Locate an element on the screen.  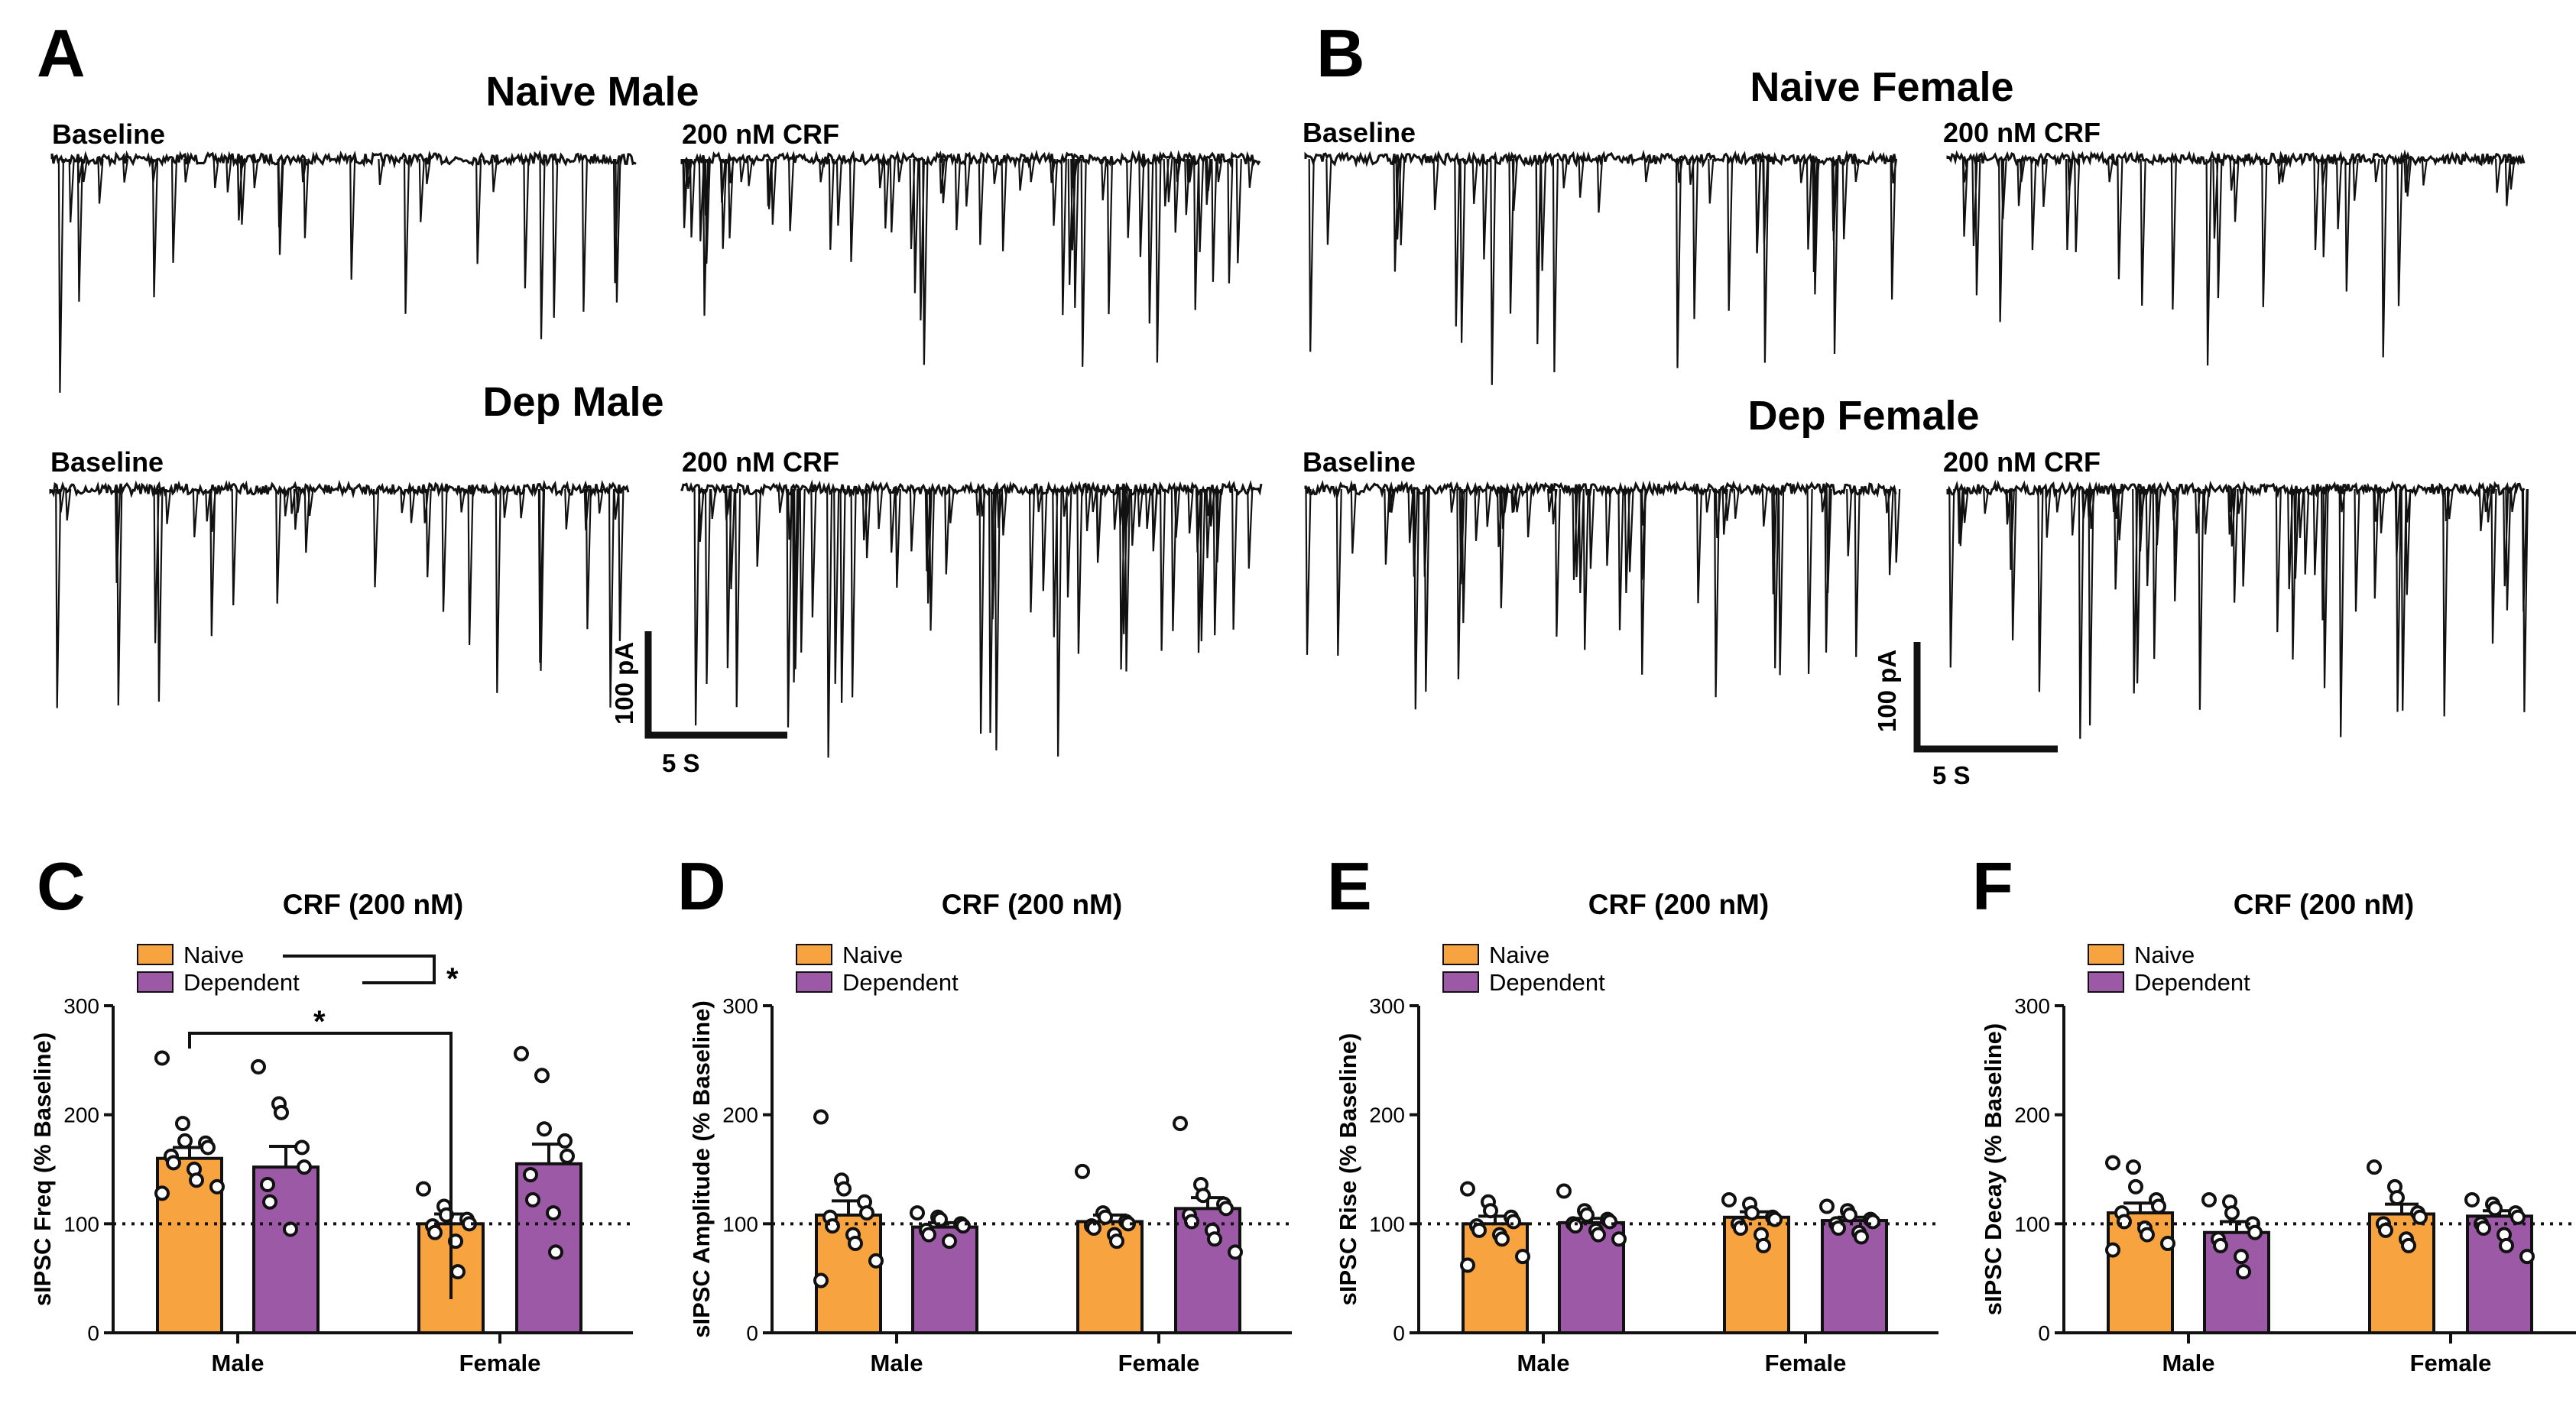
scale-bar-lines-a is located at coordinates (715, 685).